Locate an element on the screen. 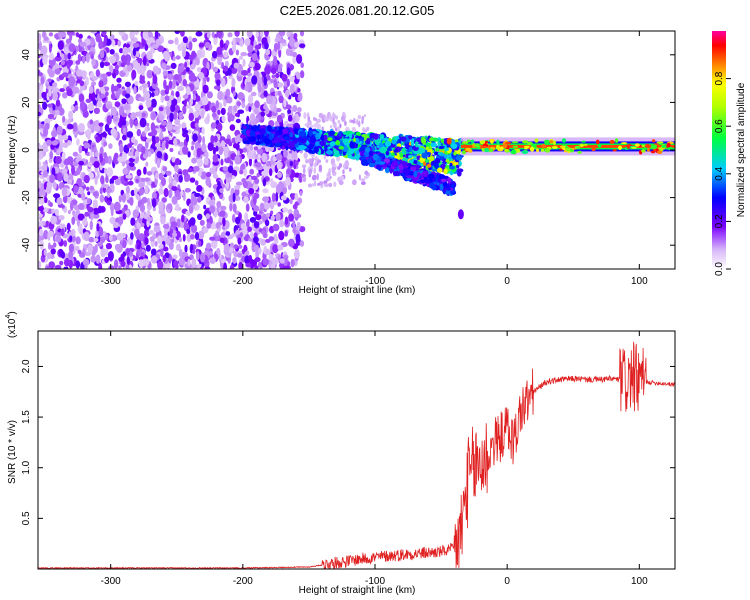 This screenshot has width=750, height=600. x-tick-label: 0 is located at coordinates (507, 581).